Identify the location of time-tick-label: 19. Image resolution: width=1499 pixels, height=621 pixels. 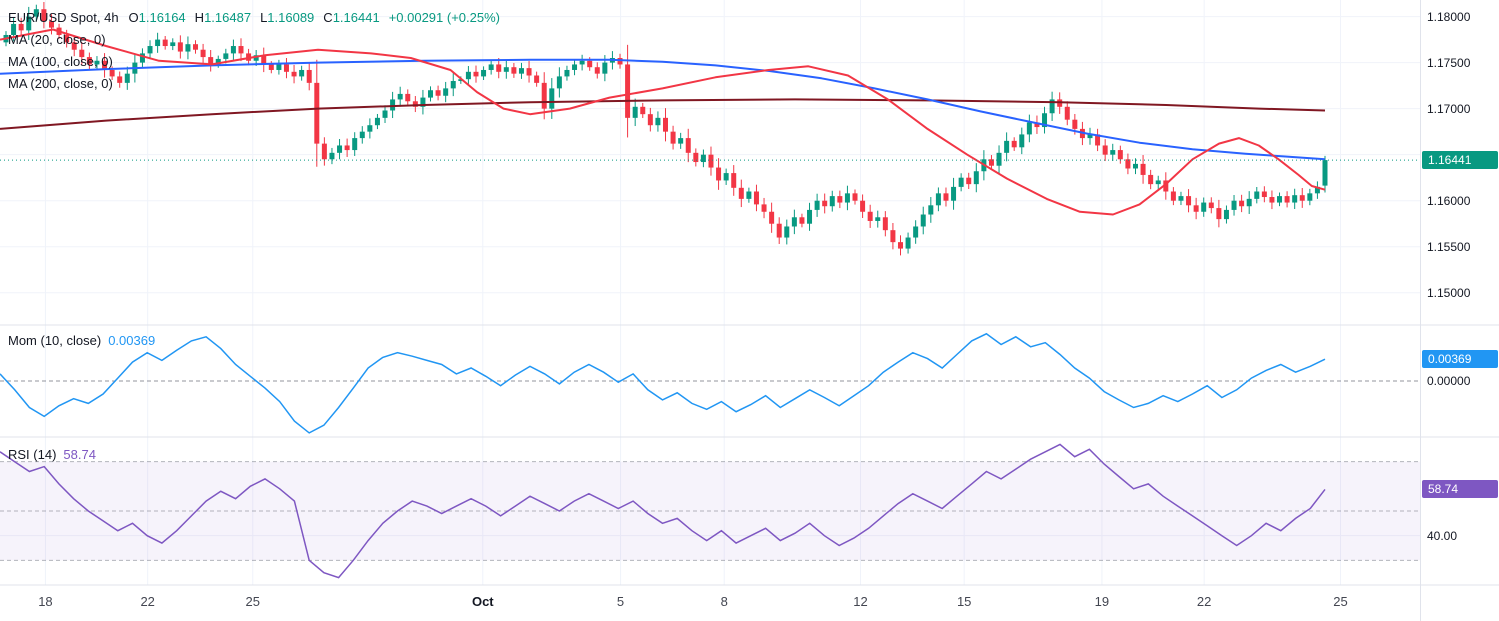
(1102, 601).